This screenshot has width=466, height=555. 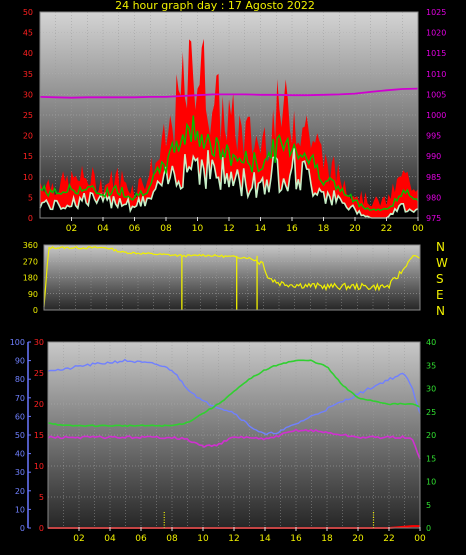 I want to click on y2-tick-label: 25, so click(x=431, y=412).